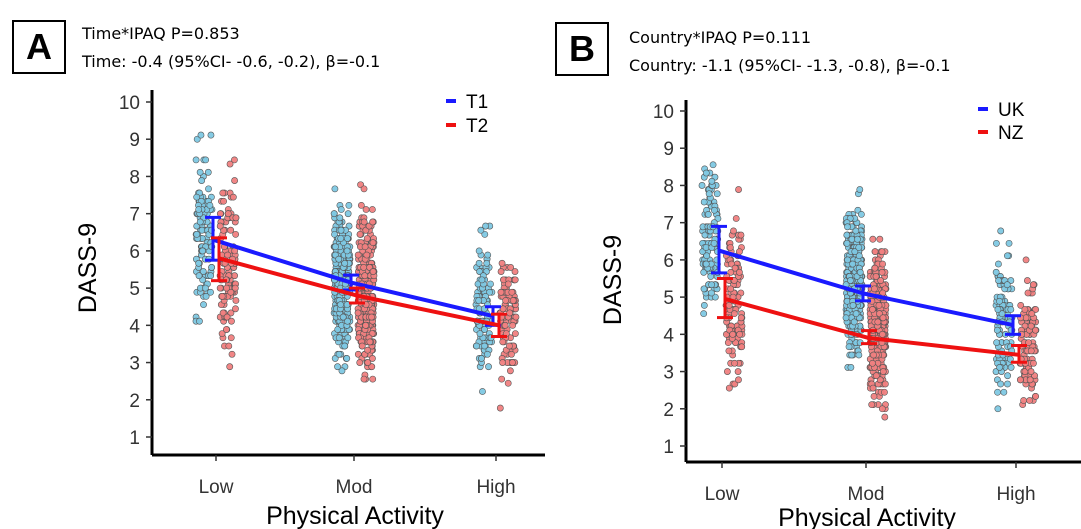 The width and height of the screenshot is (1081, 529). Describe the element at coordinates (668, 186) in the screenshot. I see `y-tick-label: 8` at that location.